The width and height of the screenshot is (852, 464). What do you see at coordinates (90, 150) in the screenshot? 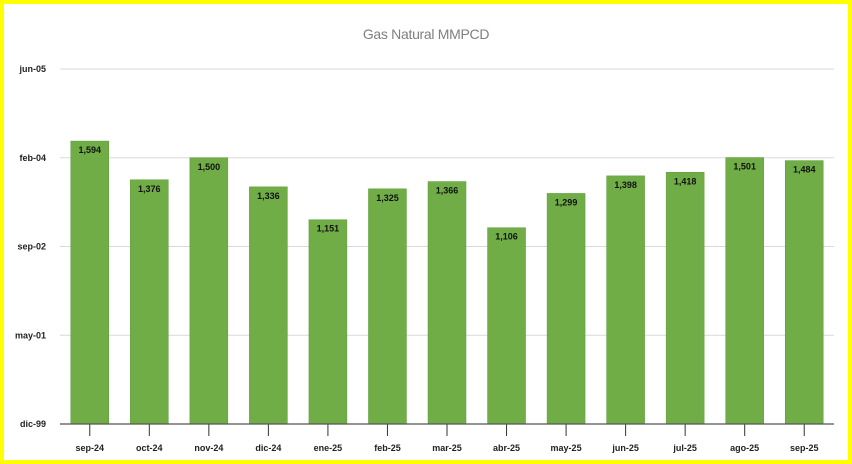
I see `data-label: 1,594` at bounding box center [90, 150].